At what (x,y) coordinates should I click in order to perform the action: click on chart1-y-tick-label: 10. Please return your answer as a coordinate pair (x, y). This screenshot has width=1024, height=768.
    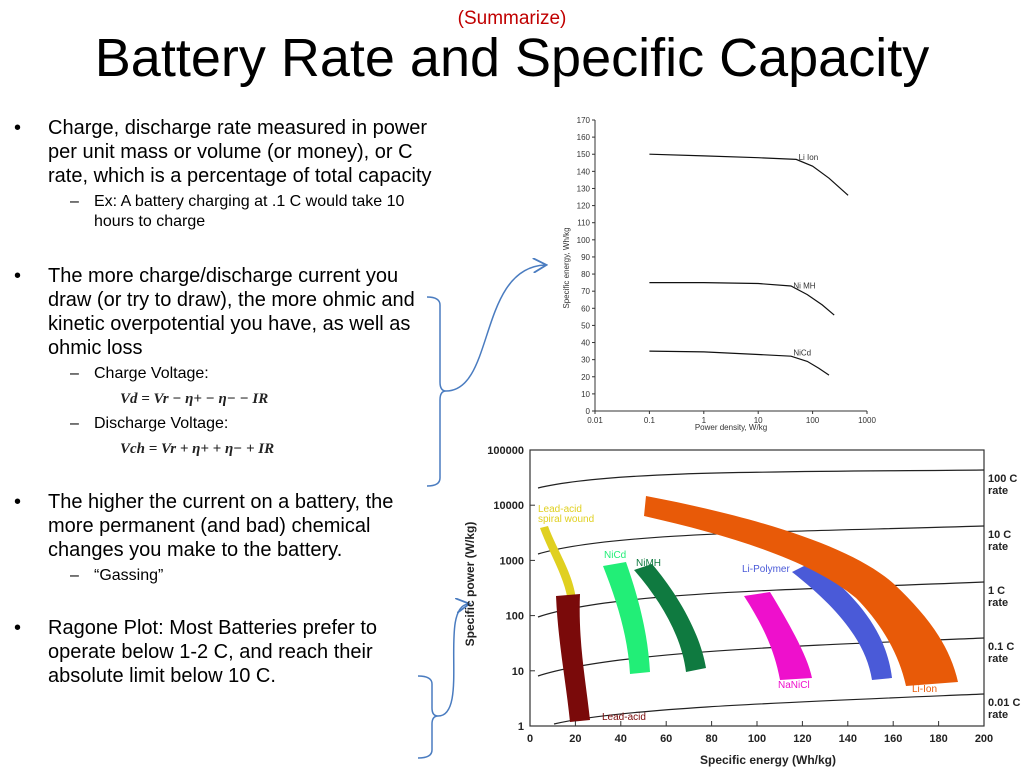
    Looking at the image, I should click on (585, 394).